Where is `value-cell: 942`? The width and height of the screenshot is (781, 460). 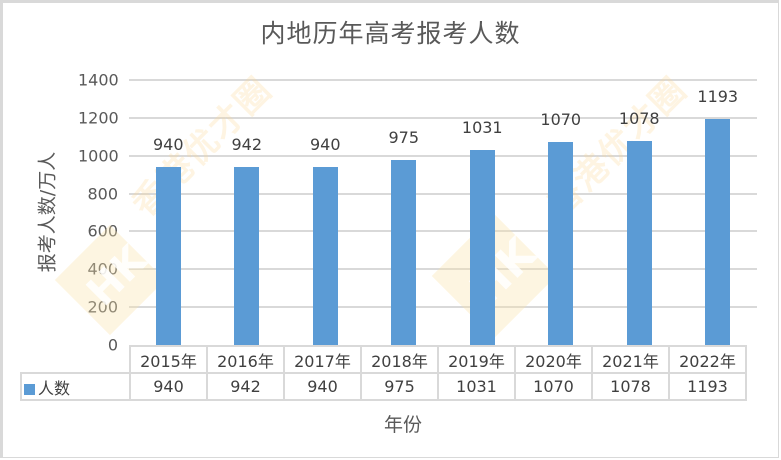 value-cell: 942 is located at coordinates (245, 386).